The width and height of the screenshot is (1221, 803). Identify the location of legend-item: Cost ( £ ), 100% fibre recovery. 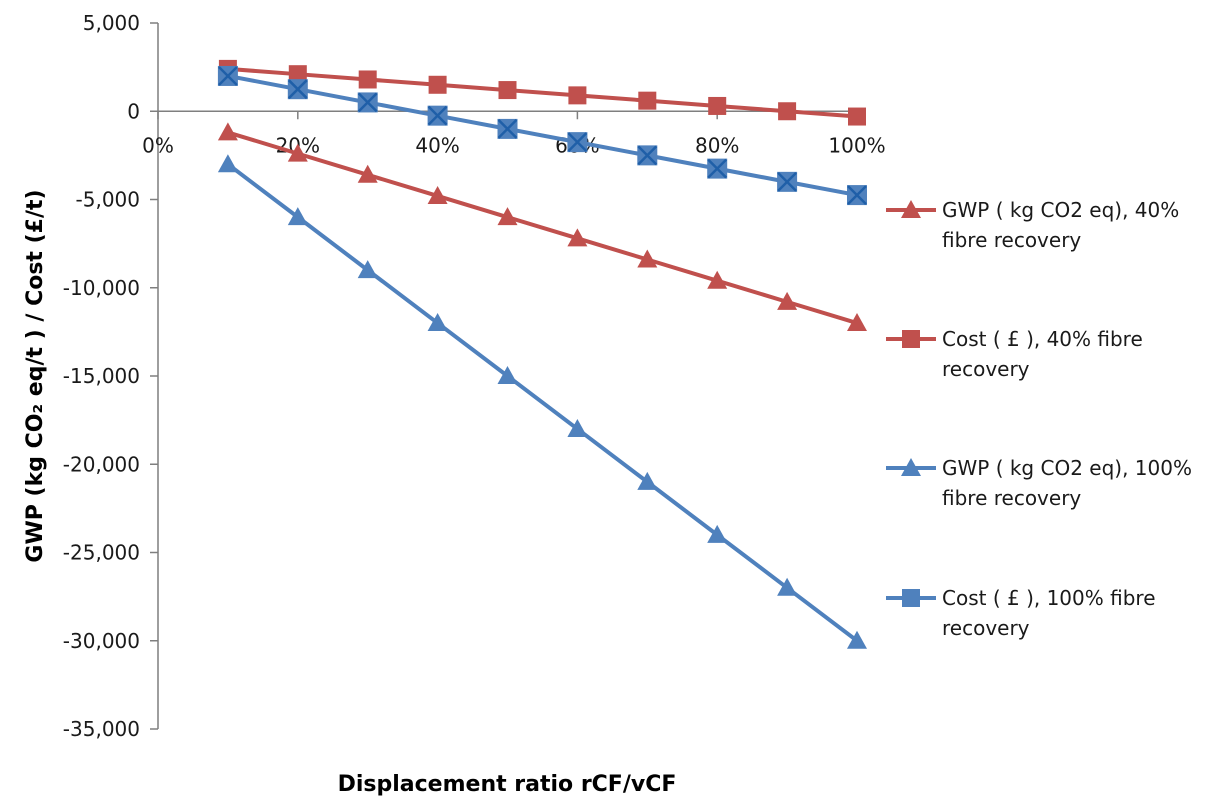
(1021, 613).